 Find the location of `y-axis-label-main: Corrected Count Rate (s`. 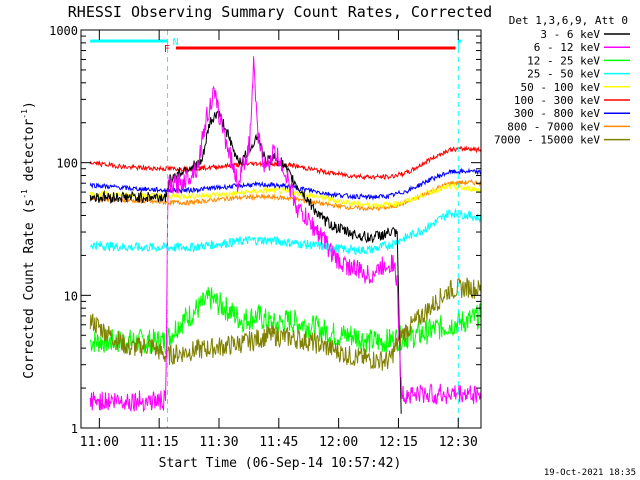

y-axis-label-main: Corrected Count Rate (s is located at coordinates (29, 289).